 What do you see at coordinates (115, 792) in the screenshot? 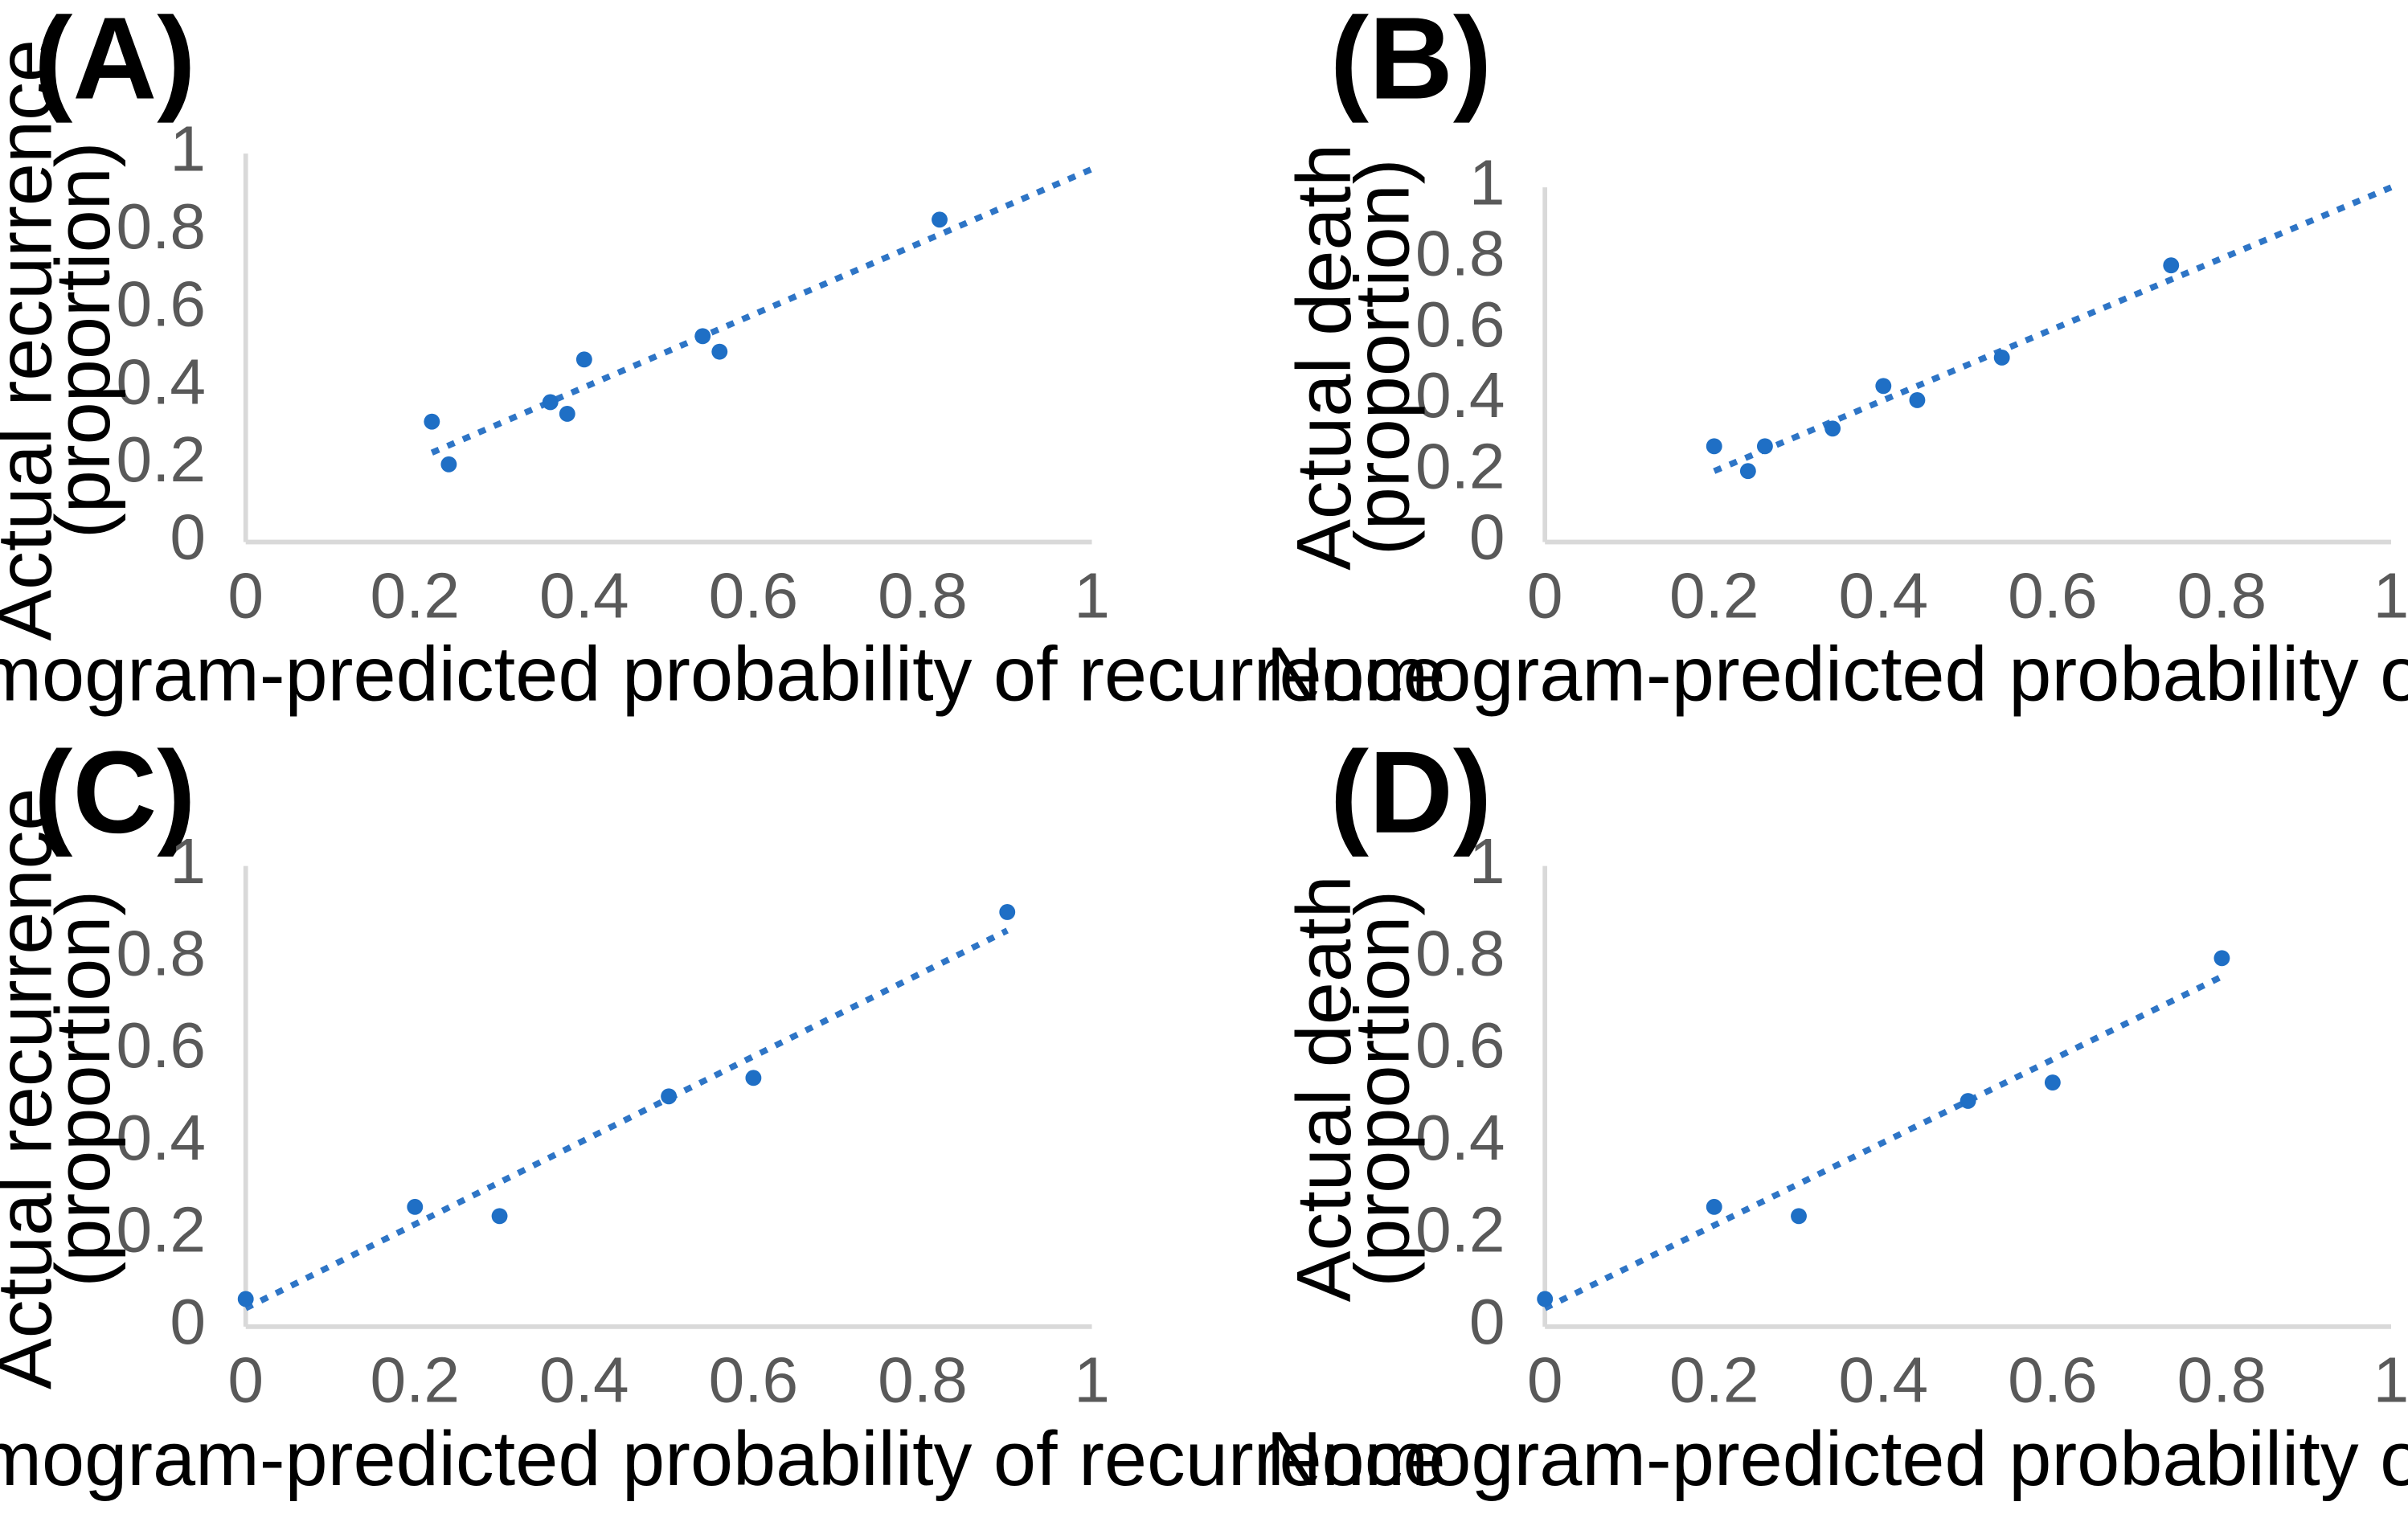
I see `panel-label: (C)` at bounding box center [115, 792].